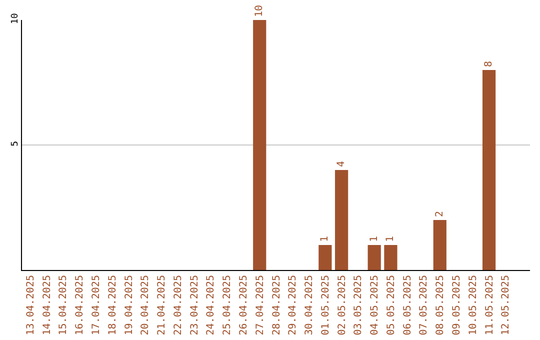 Image resolution: width=540 pixels, height=340 pixels. I want to click on x-tick-label: 03.05.2025, so click(358, 305).